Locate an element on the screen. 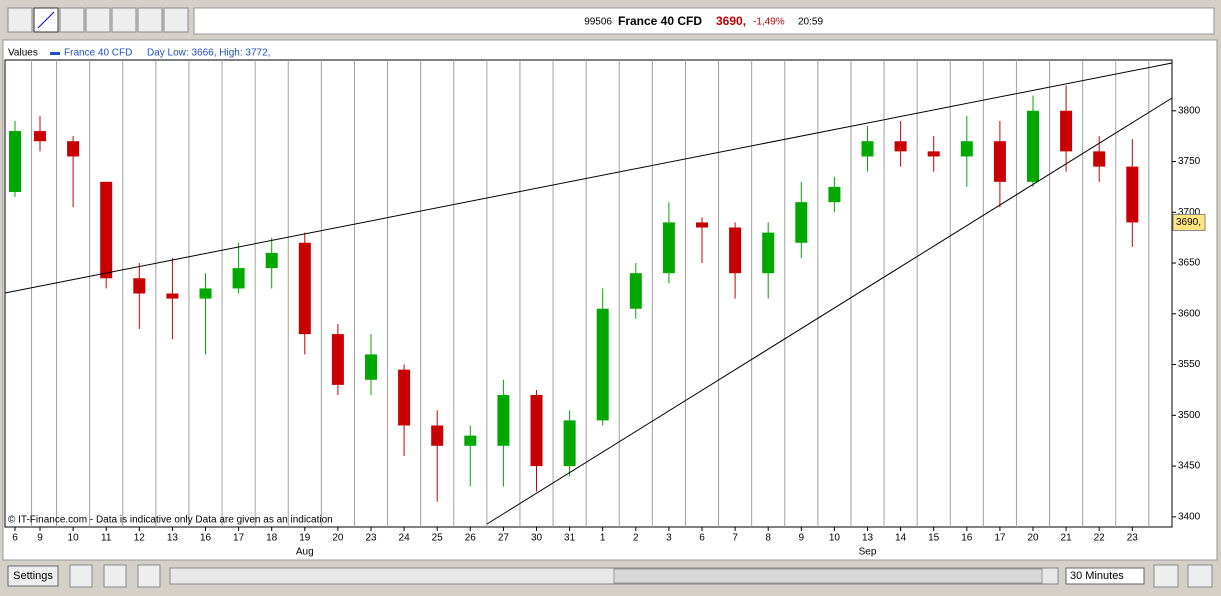  indicator-button is located at coordinates (81, 576).